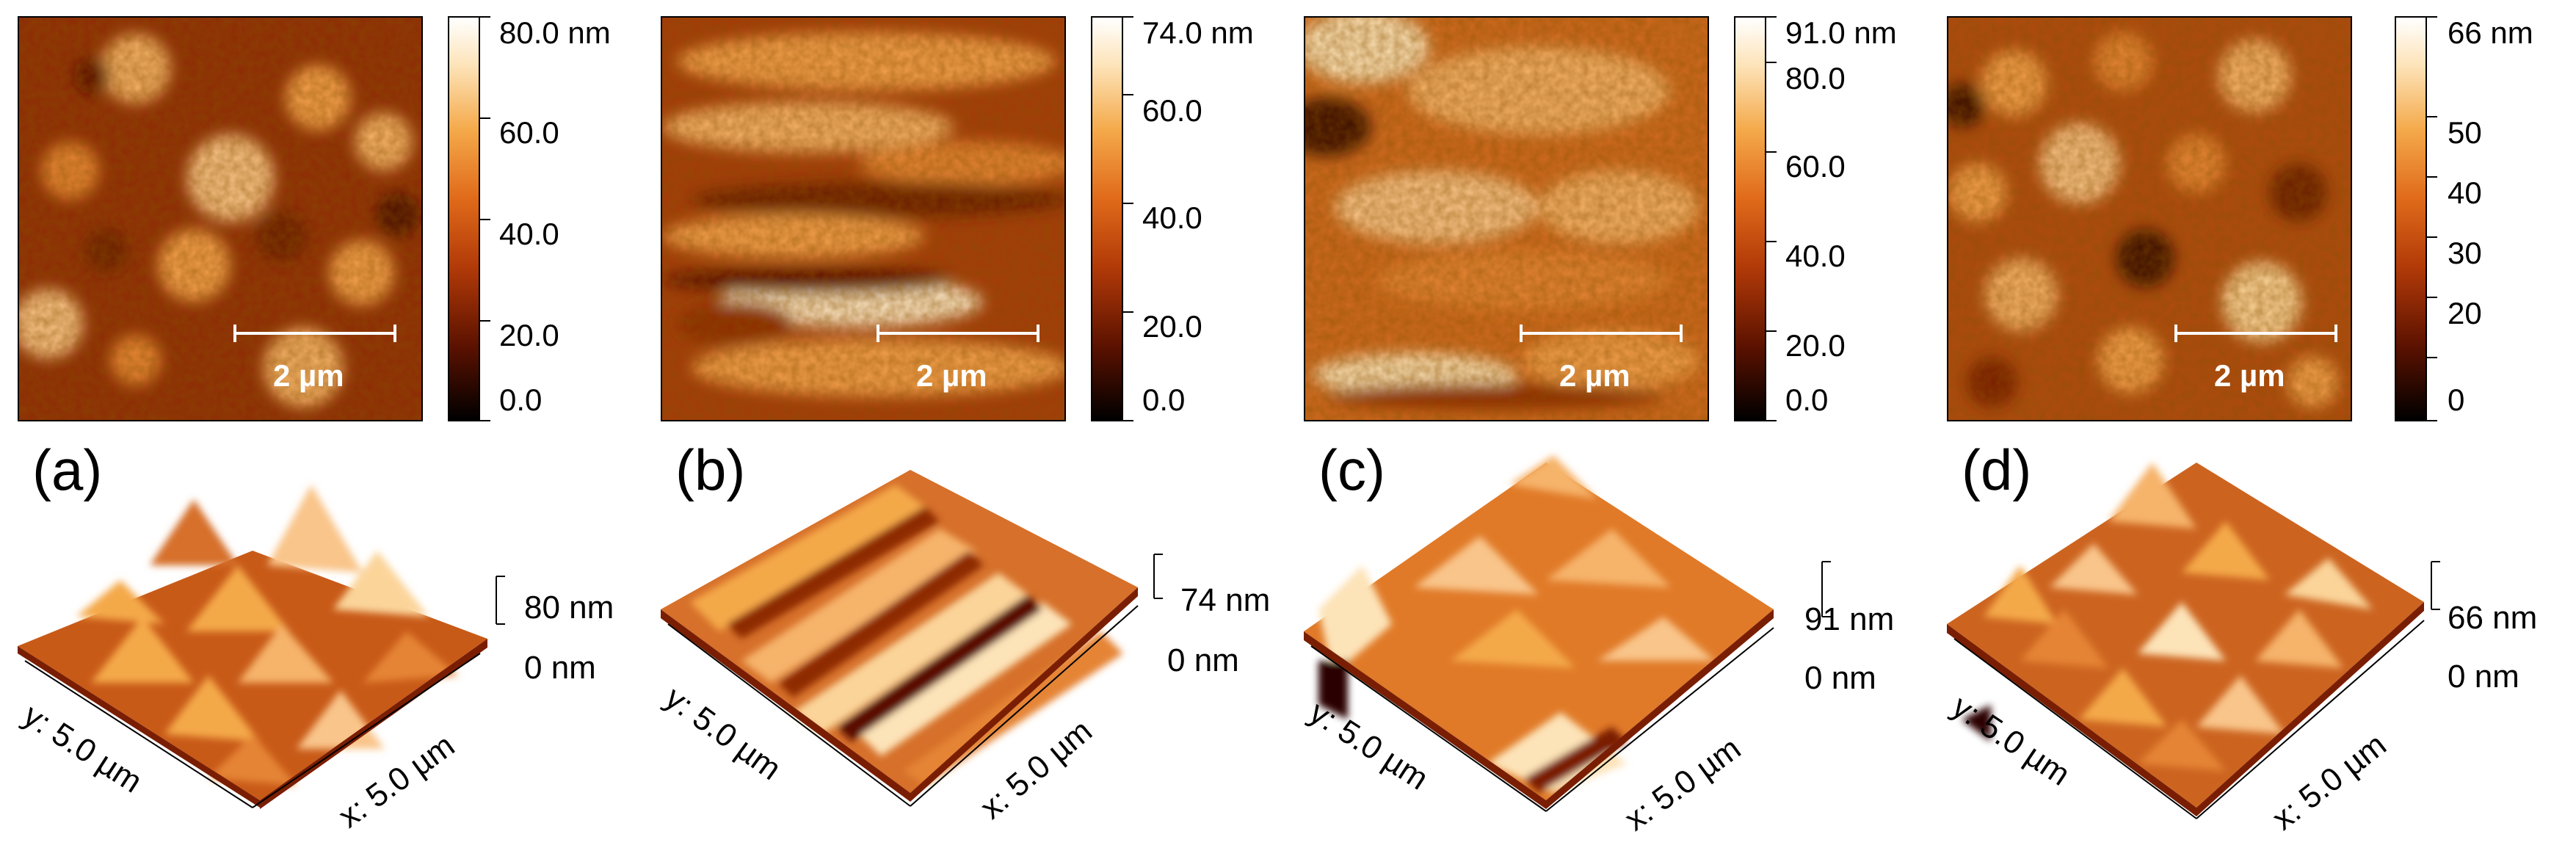 The height and width of the screenshot is (859, 2576). Describe the element at coordinates (569, 608) in the screenshot. I see `height-max-label: 80 nm` at that location.